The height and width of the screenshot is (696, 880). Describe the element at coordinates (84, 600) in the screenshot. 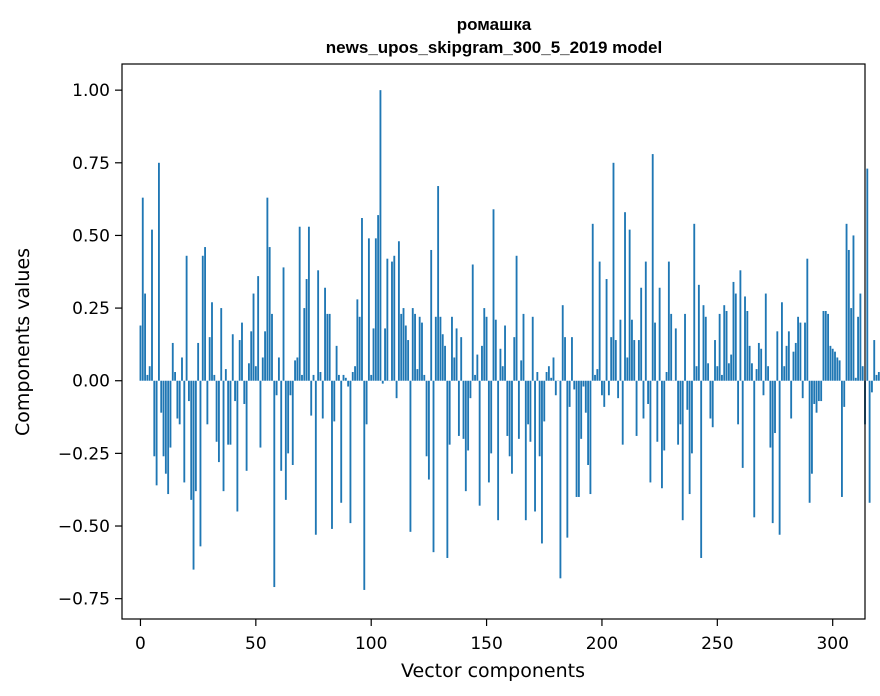

I see `y-tick-label: −0.75` at that location.